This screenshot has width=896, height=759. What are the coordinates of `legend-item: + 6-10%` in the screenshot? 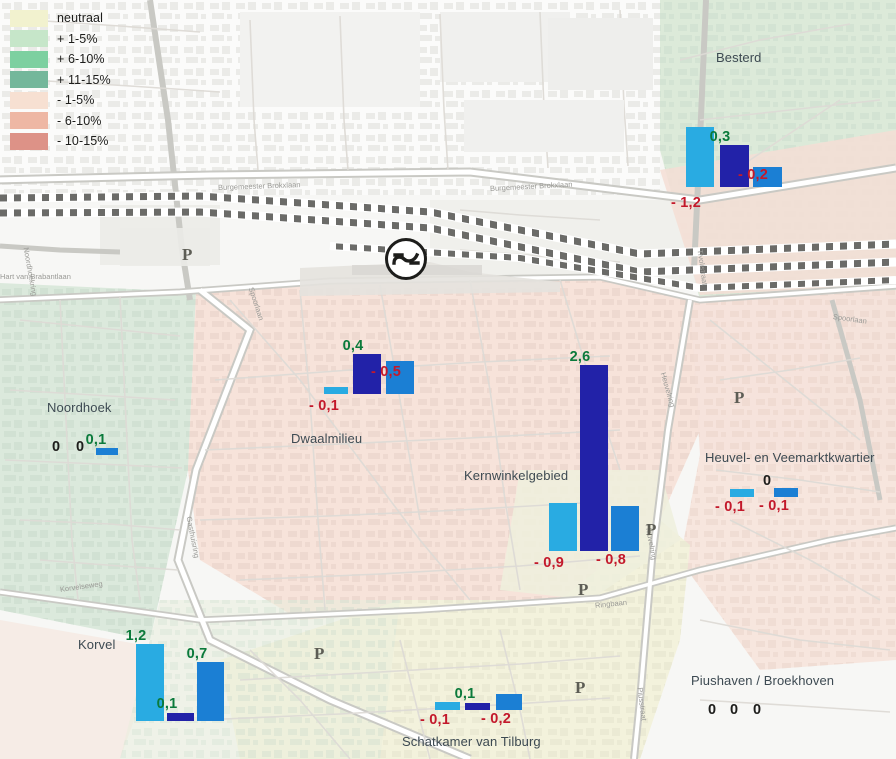 It's located at (60, 59).